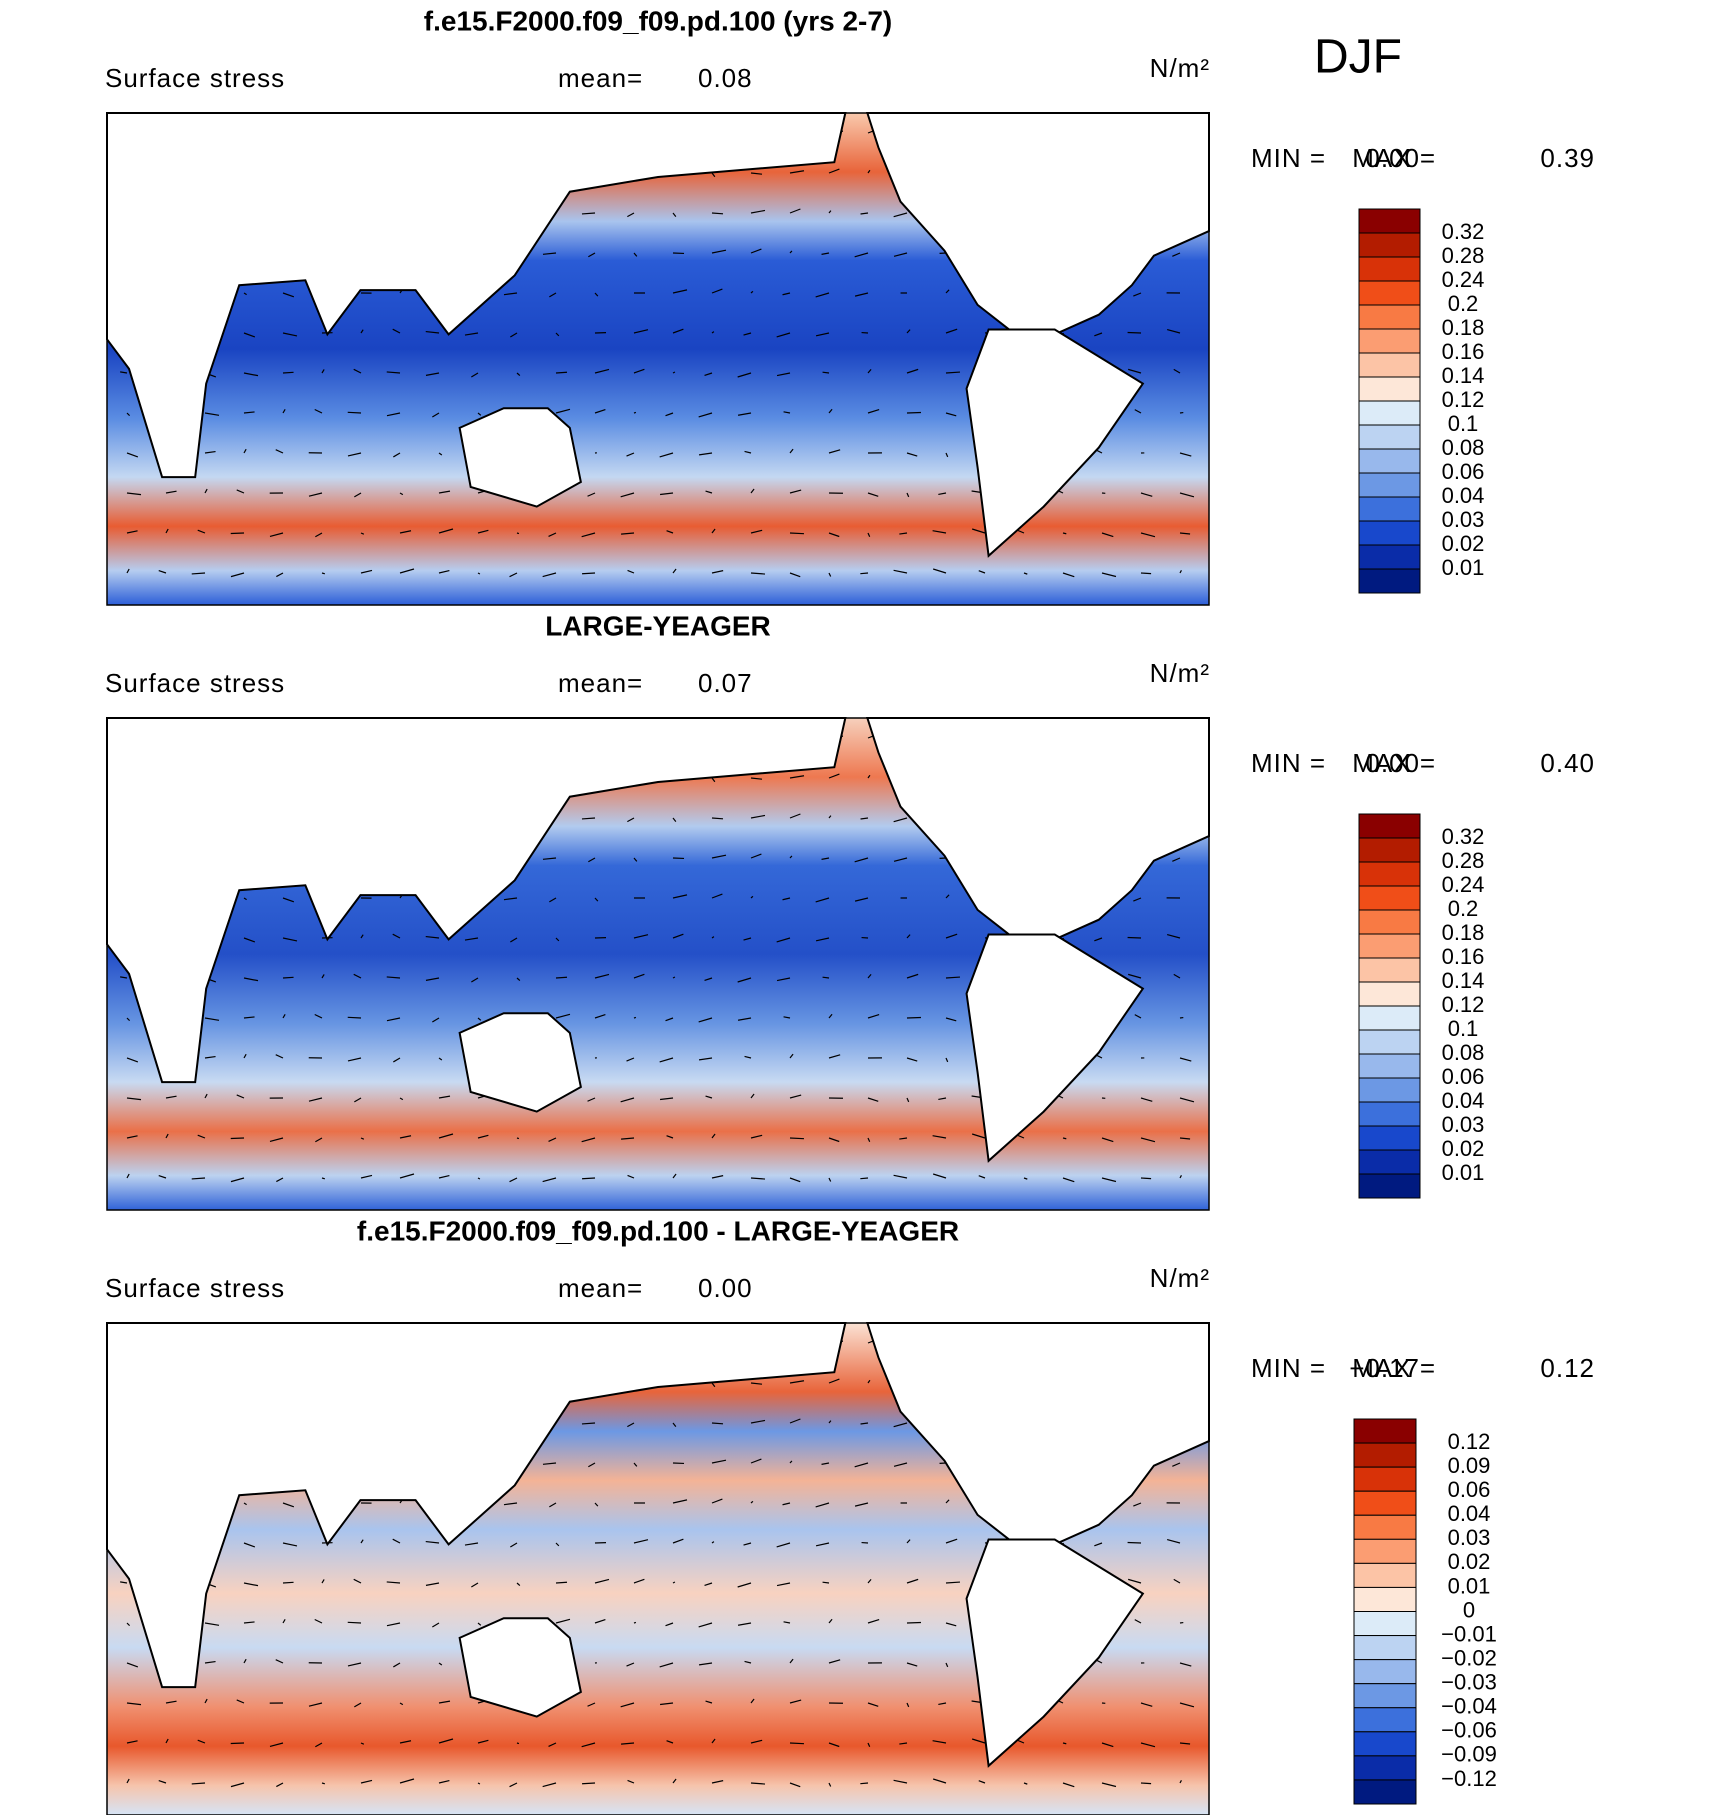  I want to click on variable-label: Surface stress, so click(195, 1288).